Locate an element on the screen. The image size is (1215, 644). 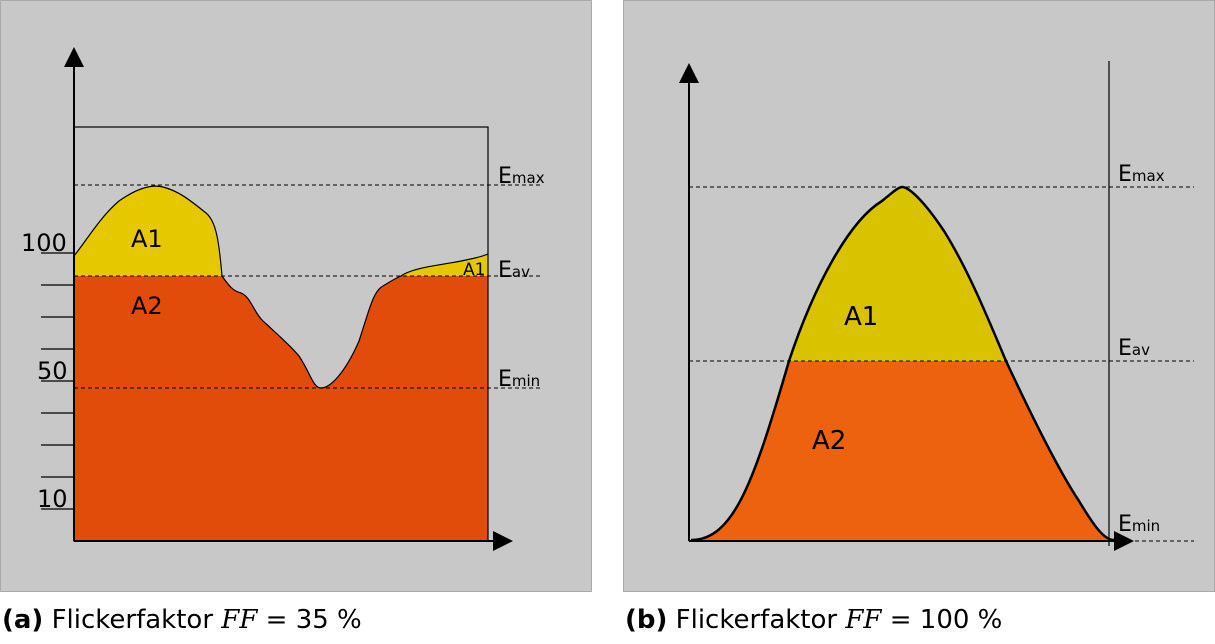
area-a2-label-a: A2 is located at coordinates (147, 306).